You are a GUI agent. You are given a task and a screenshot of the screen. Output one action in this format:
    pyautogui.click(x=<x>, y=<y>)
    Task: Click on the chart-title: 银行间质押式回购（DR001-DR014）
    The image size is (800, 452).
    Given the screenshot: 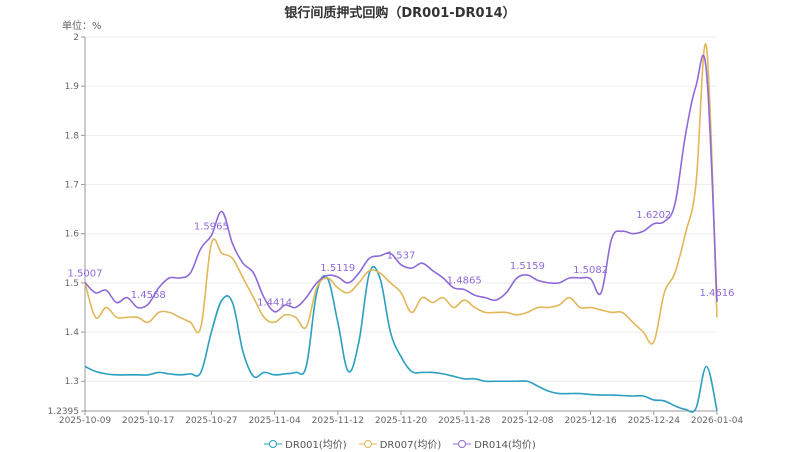 What is the action you would take?
    pyautogui.click(x=400, y=13)
    